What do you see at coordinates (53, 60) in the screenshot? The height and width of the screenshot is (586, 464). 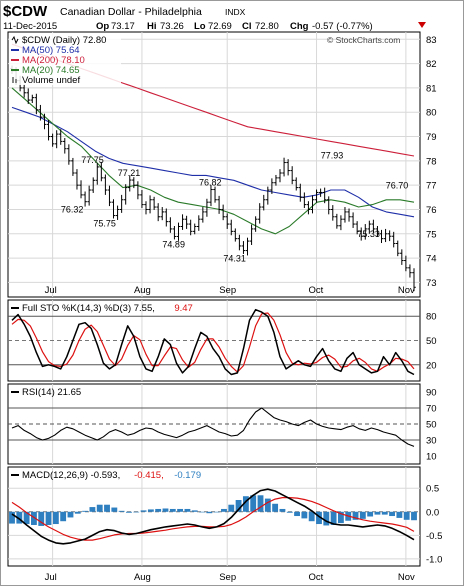 I see `legend-entry: MA(200) 78.10` at bounding box center [53, 60].